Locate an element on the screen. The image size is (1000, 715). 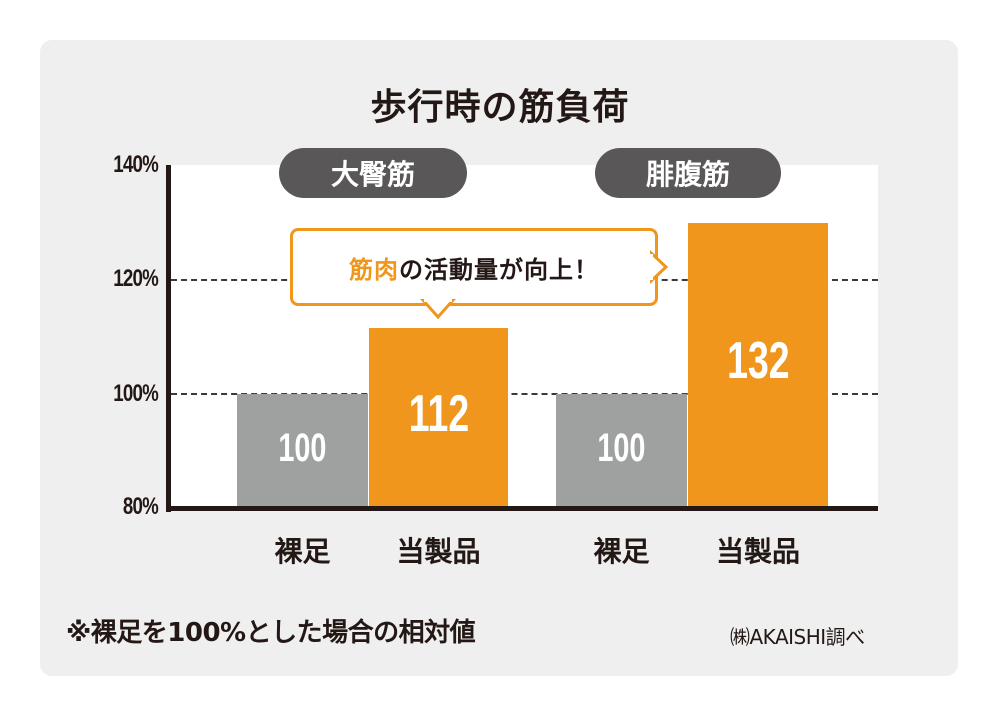
y-tick-100: 100% is located at coordinates (136, 393).